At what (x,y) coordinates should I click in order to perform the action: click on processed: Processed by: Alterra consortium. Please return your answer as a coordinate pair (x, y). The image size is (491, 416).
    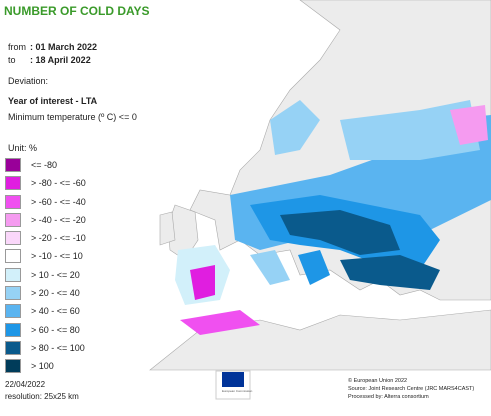
    Looking at the image, I should click on (388, 397).